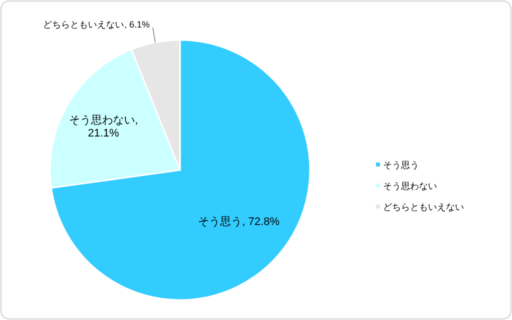  Describe the element at coordinates (239, 222) in the screenshot. I see `data-label: そう思う, 72.8%` at that location.